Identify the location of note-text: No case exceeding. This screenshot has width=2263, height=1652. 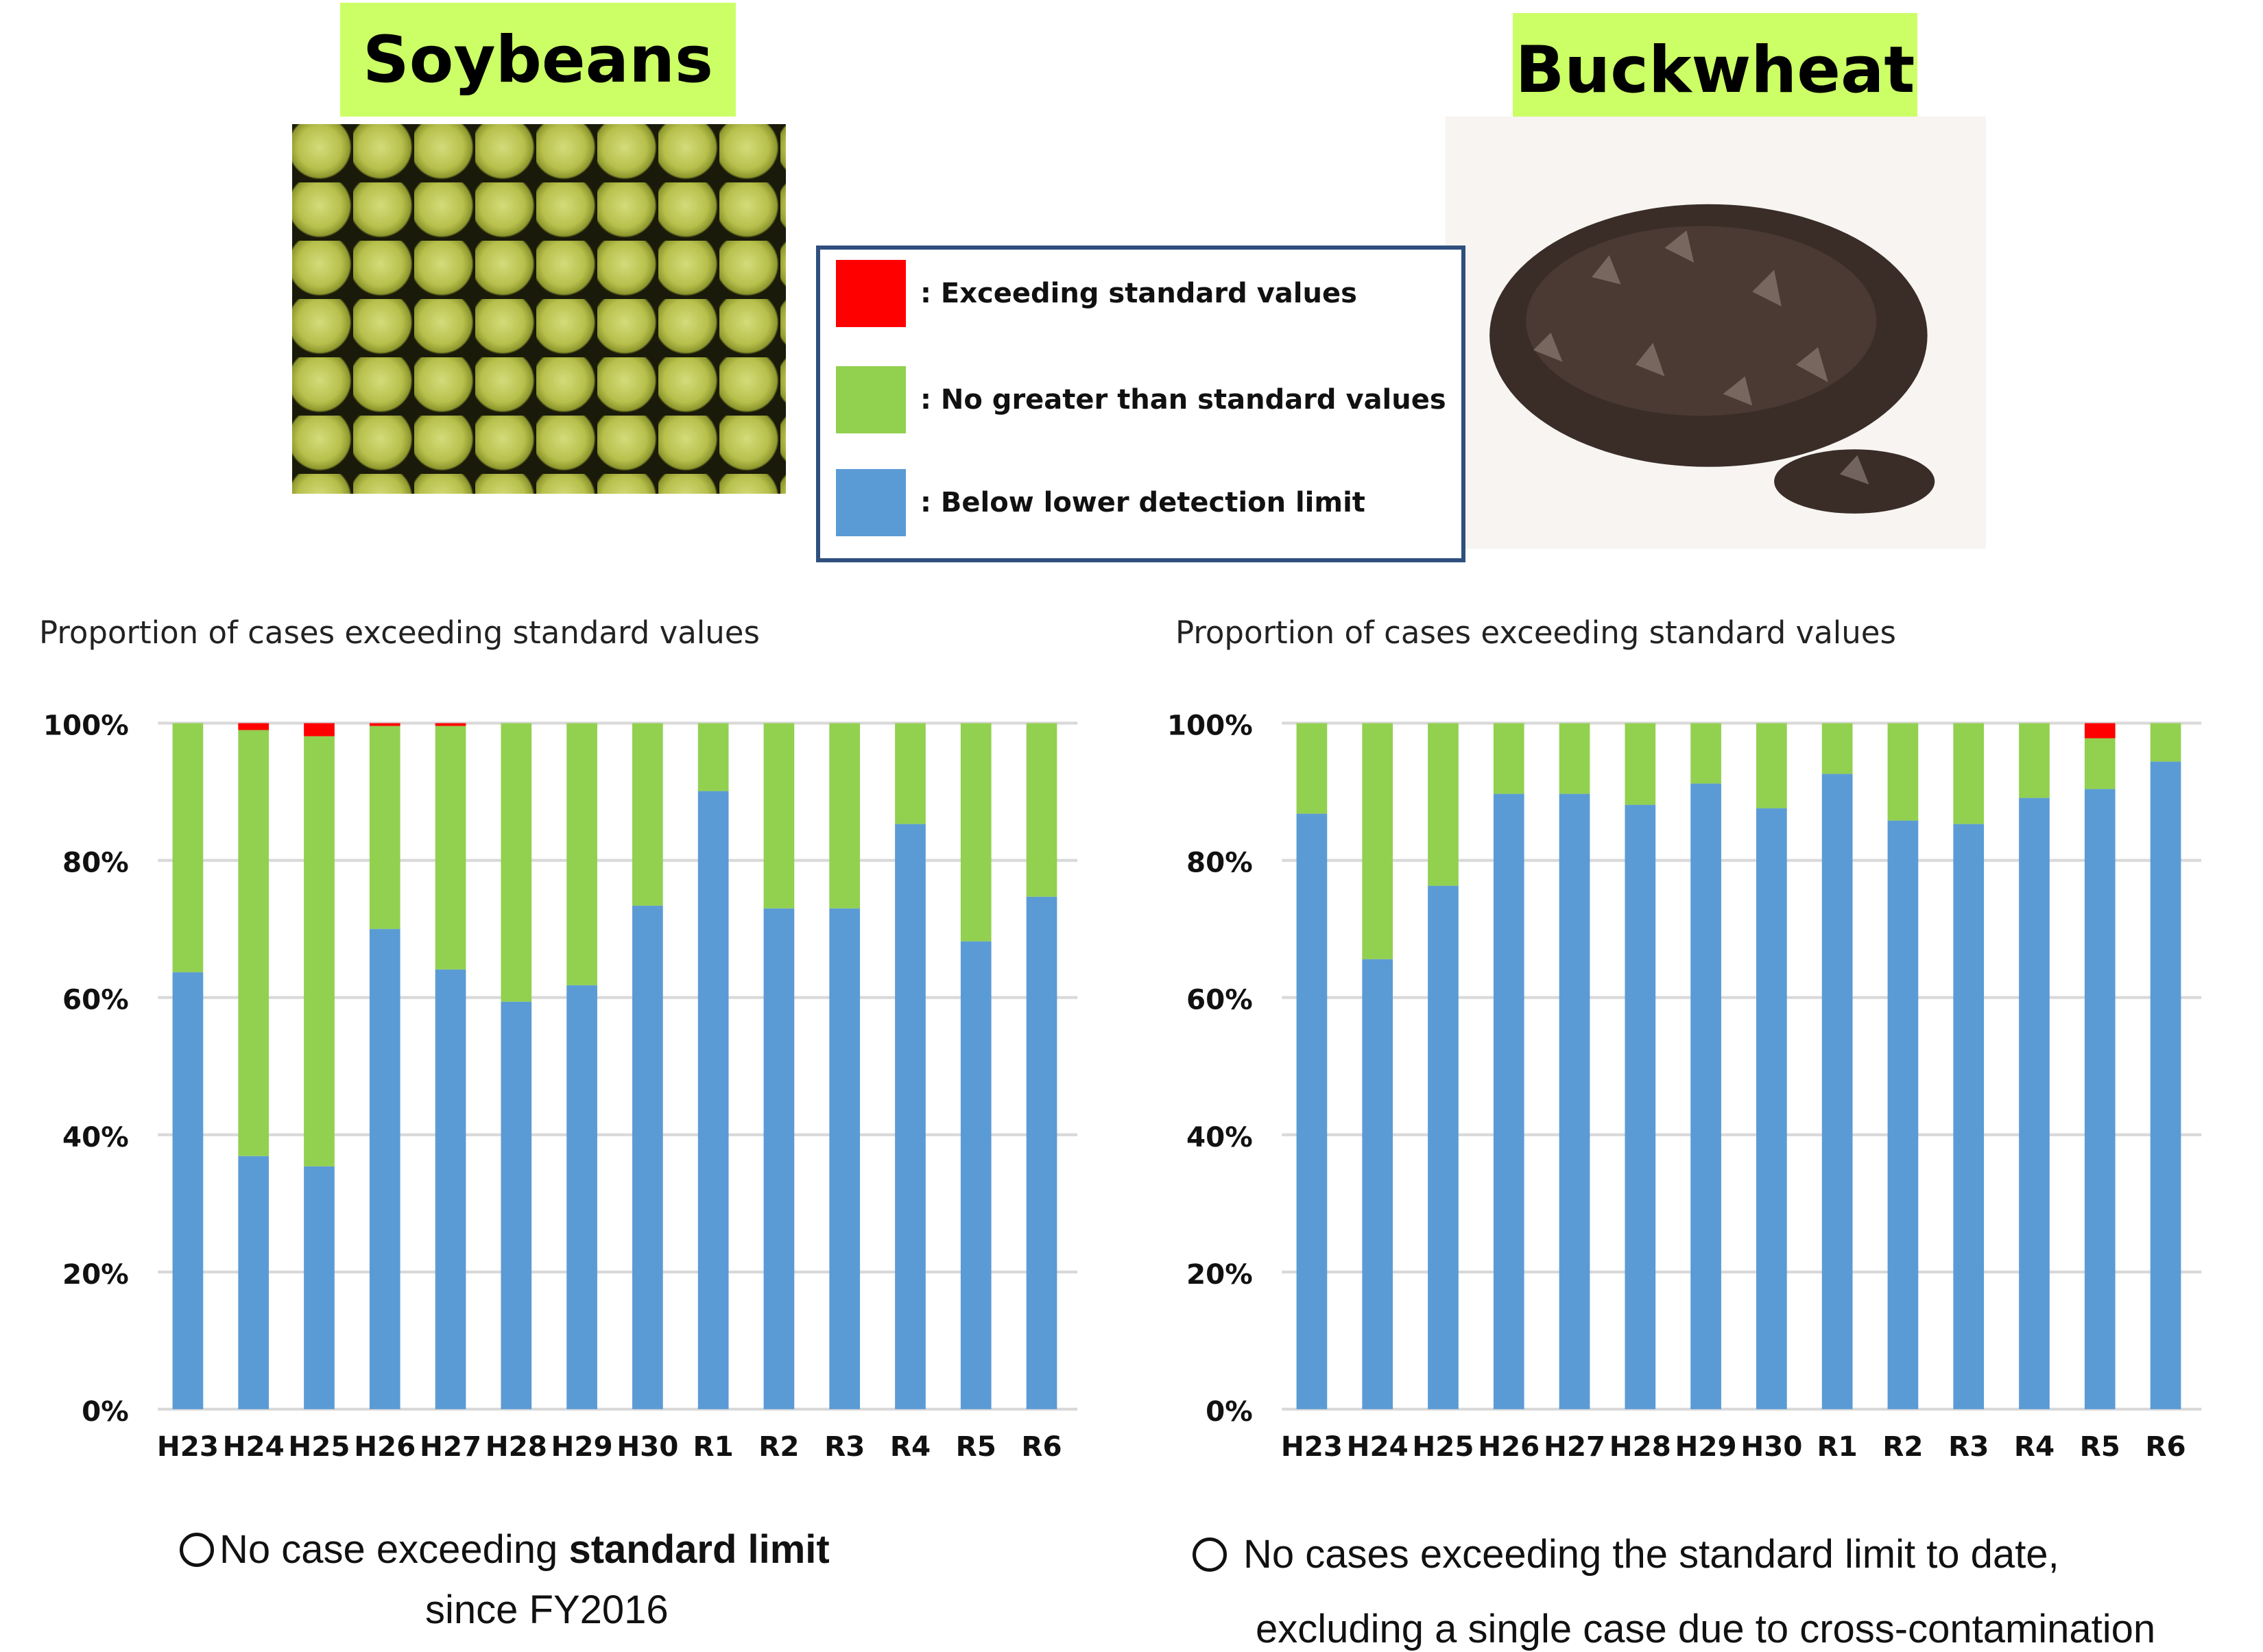
(394, 1549).